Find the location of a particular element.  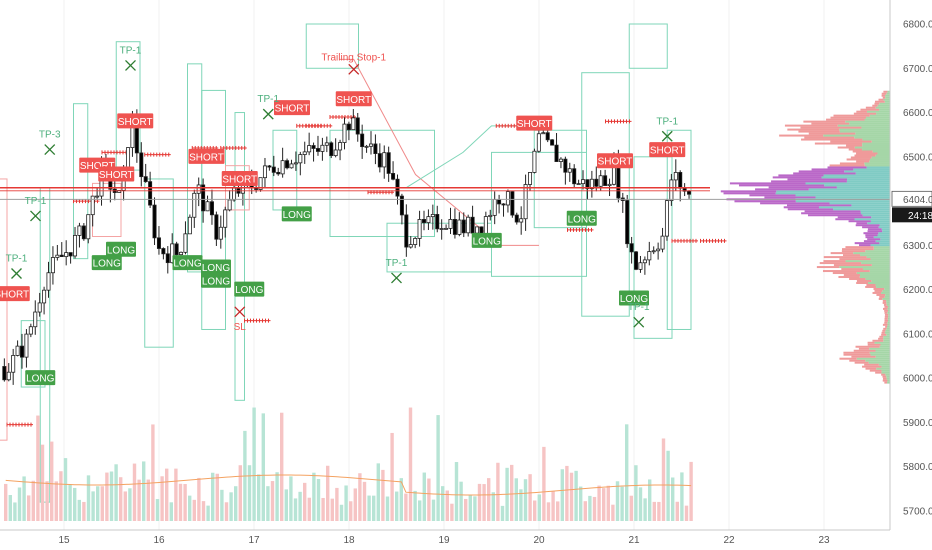

time-axis: 15 16 17 18 19 20 21 22 23 is located at coordinates (445, 537).